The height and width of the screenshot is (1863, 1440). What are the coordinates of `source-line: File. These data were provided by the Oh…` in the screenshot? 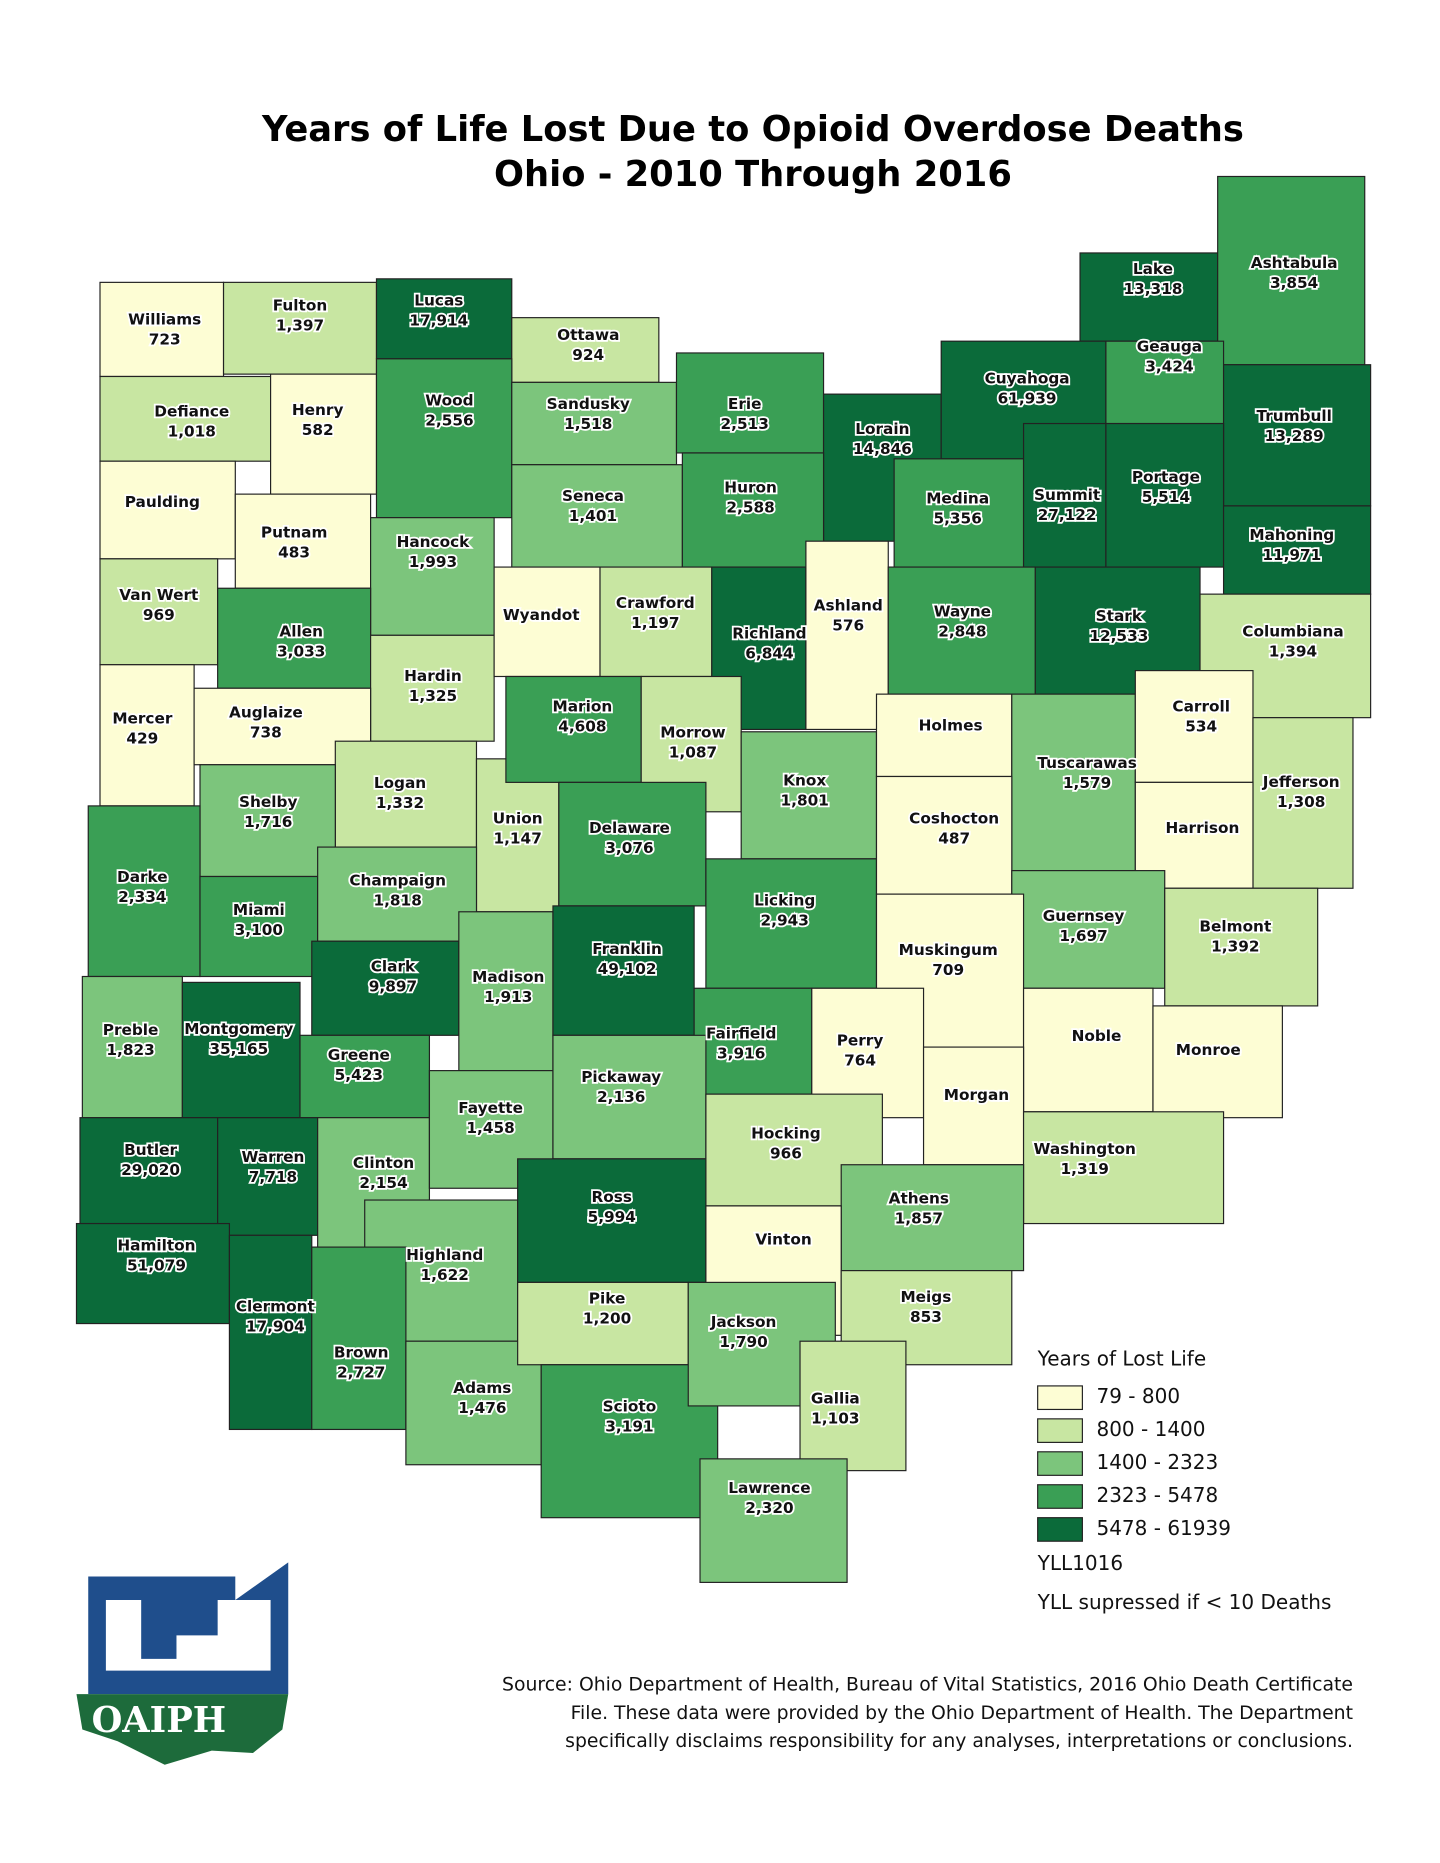 It's located at (962, 1713).